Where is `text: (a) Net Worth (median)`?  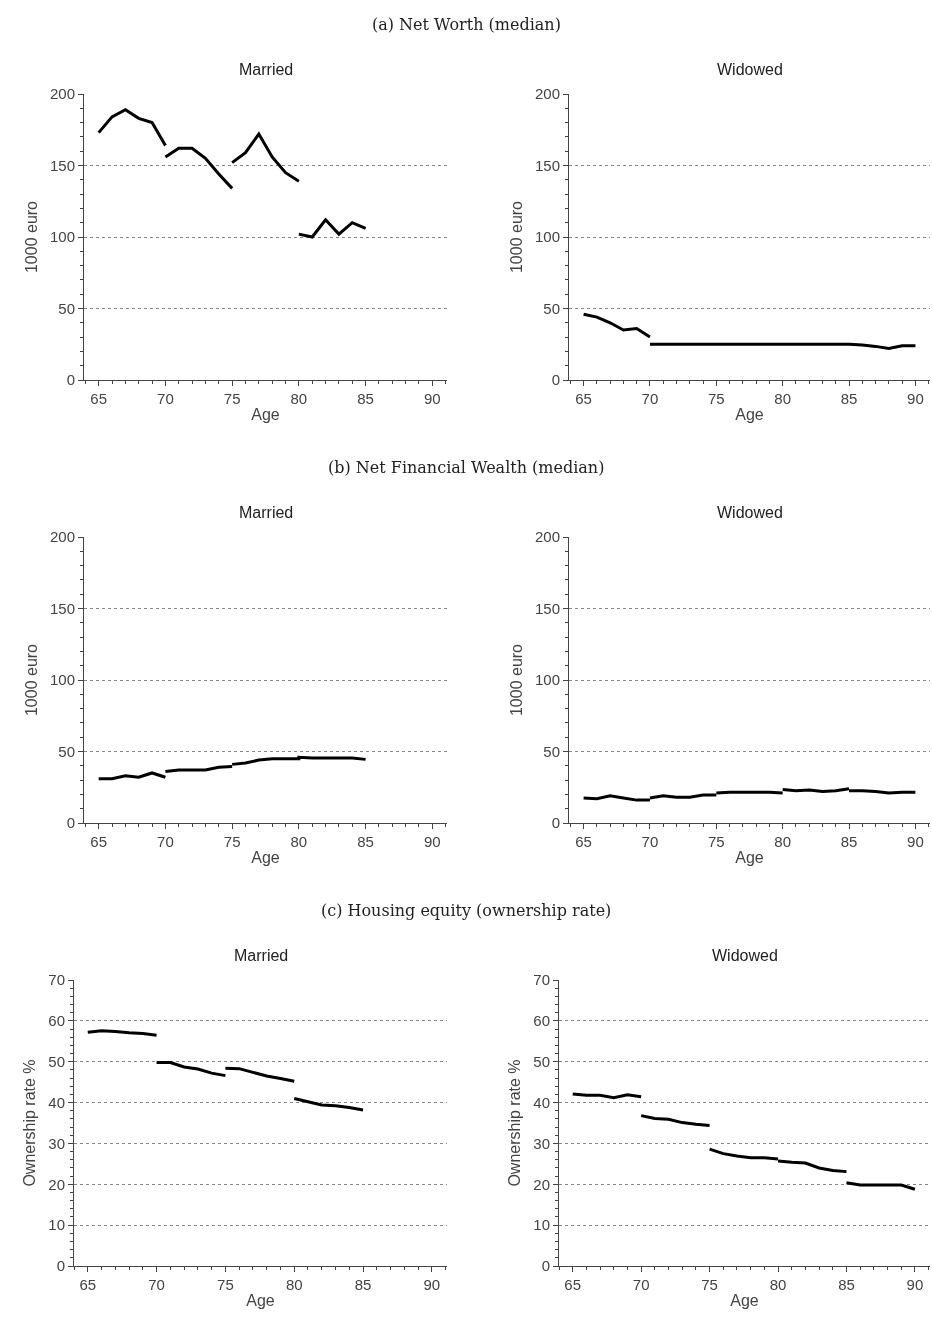 text: (a) Net Worth (median) is located at coordinates (466, 24).